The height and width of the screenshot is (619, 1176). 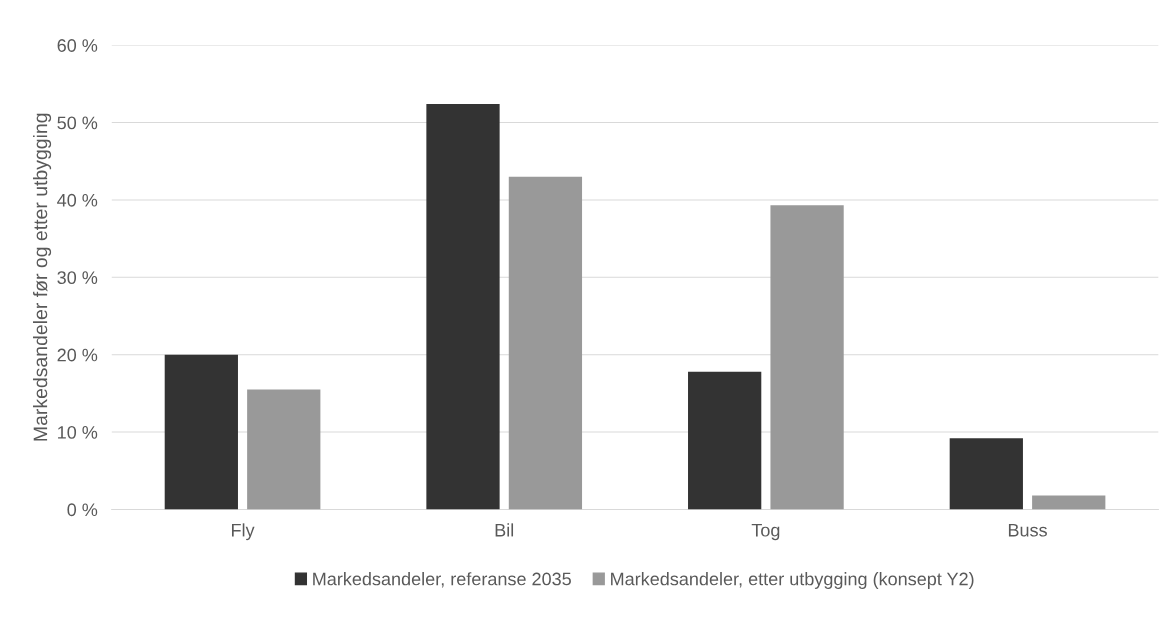 What do you see at coordinates (504, 530) in the screenshot?
I see `x-tick-label: Bil` at bounding box center [504, 530].